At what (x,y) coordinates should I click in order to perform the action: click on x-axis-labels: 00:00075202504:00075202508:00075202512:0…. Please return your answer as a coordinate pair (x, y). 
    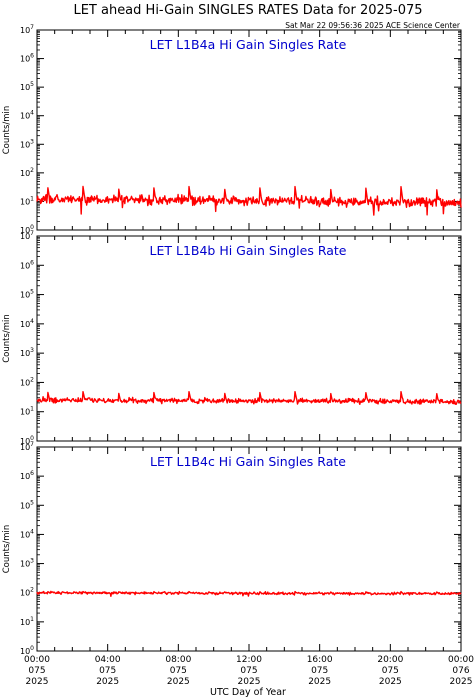
    Looking at the image, I should click on (249, 671).